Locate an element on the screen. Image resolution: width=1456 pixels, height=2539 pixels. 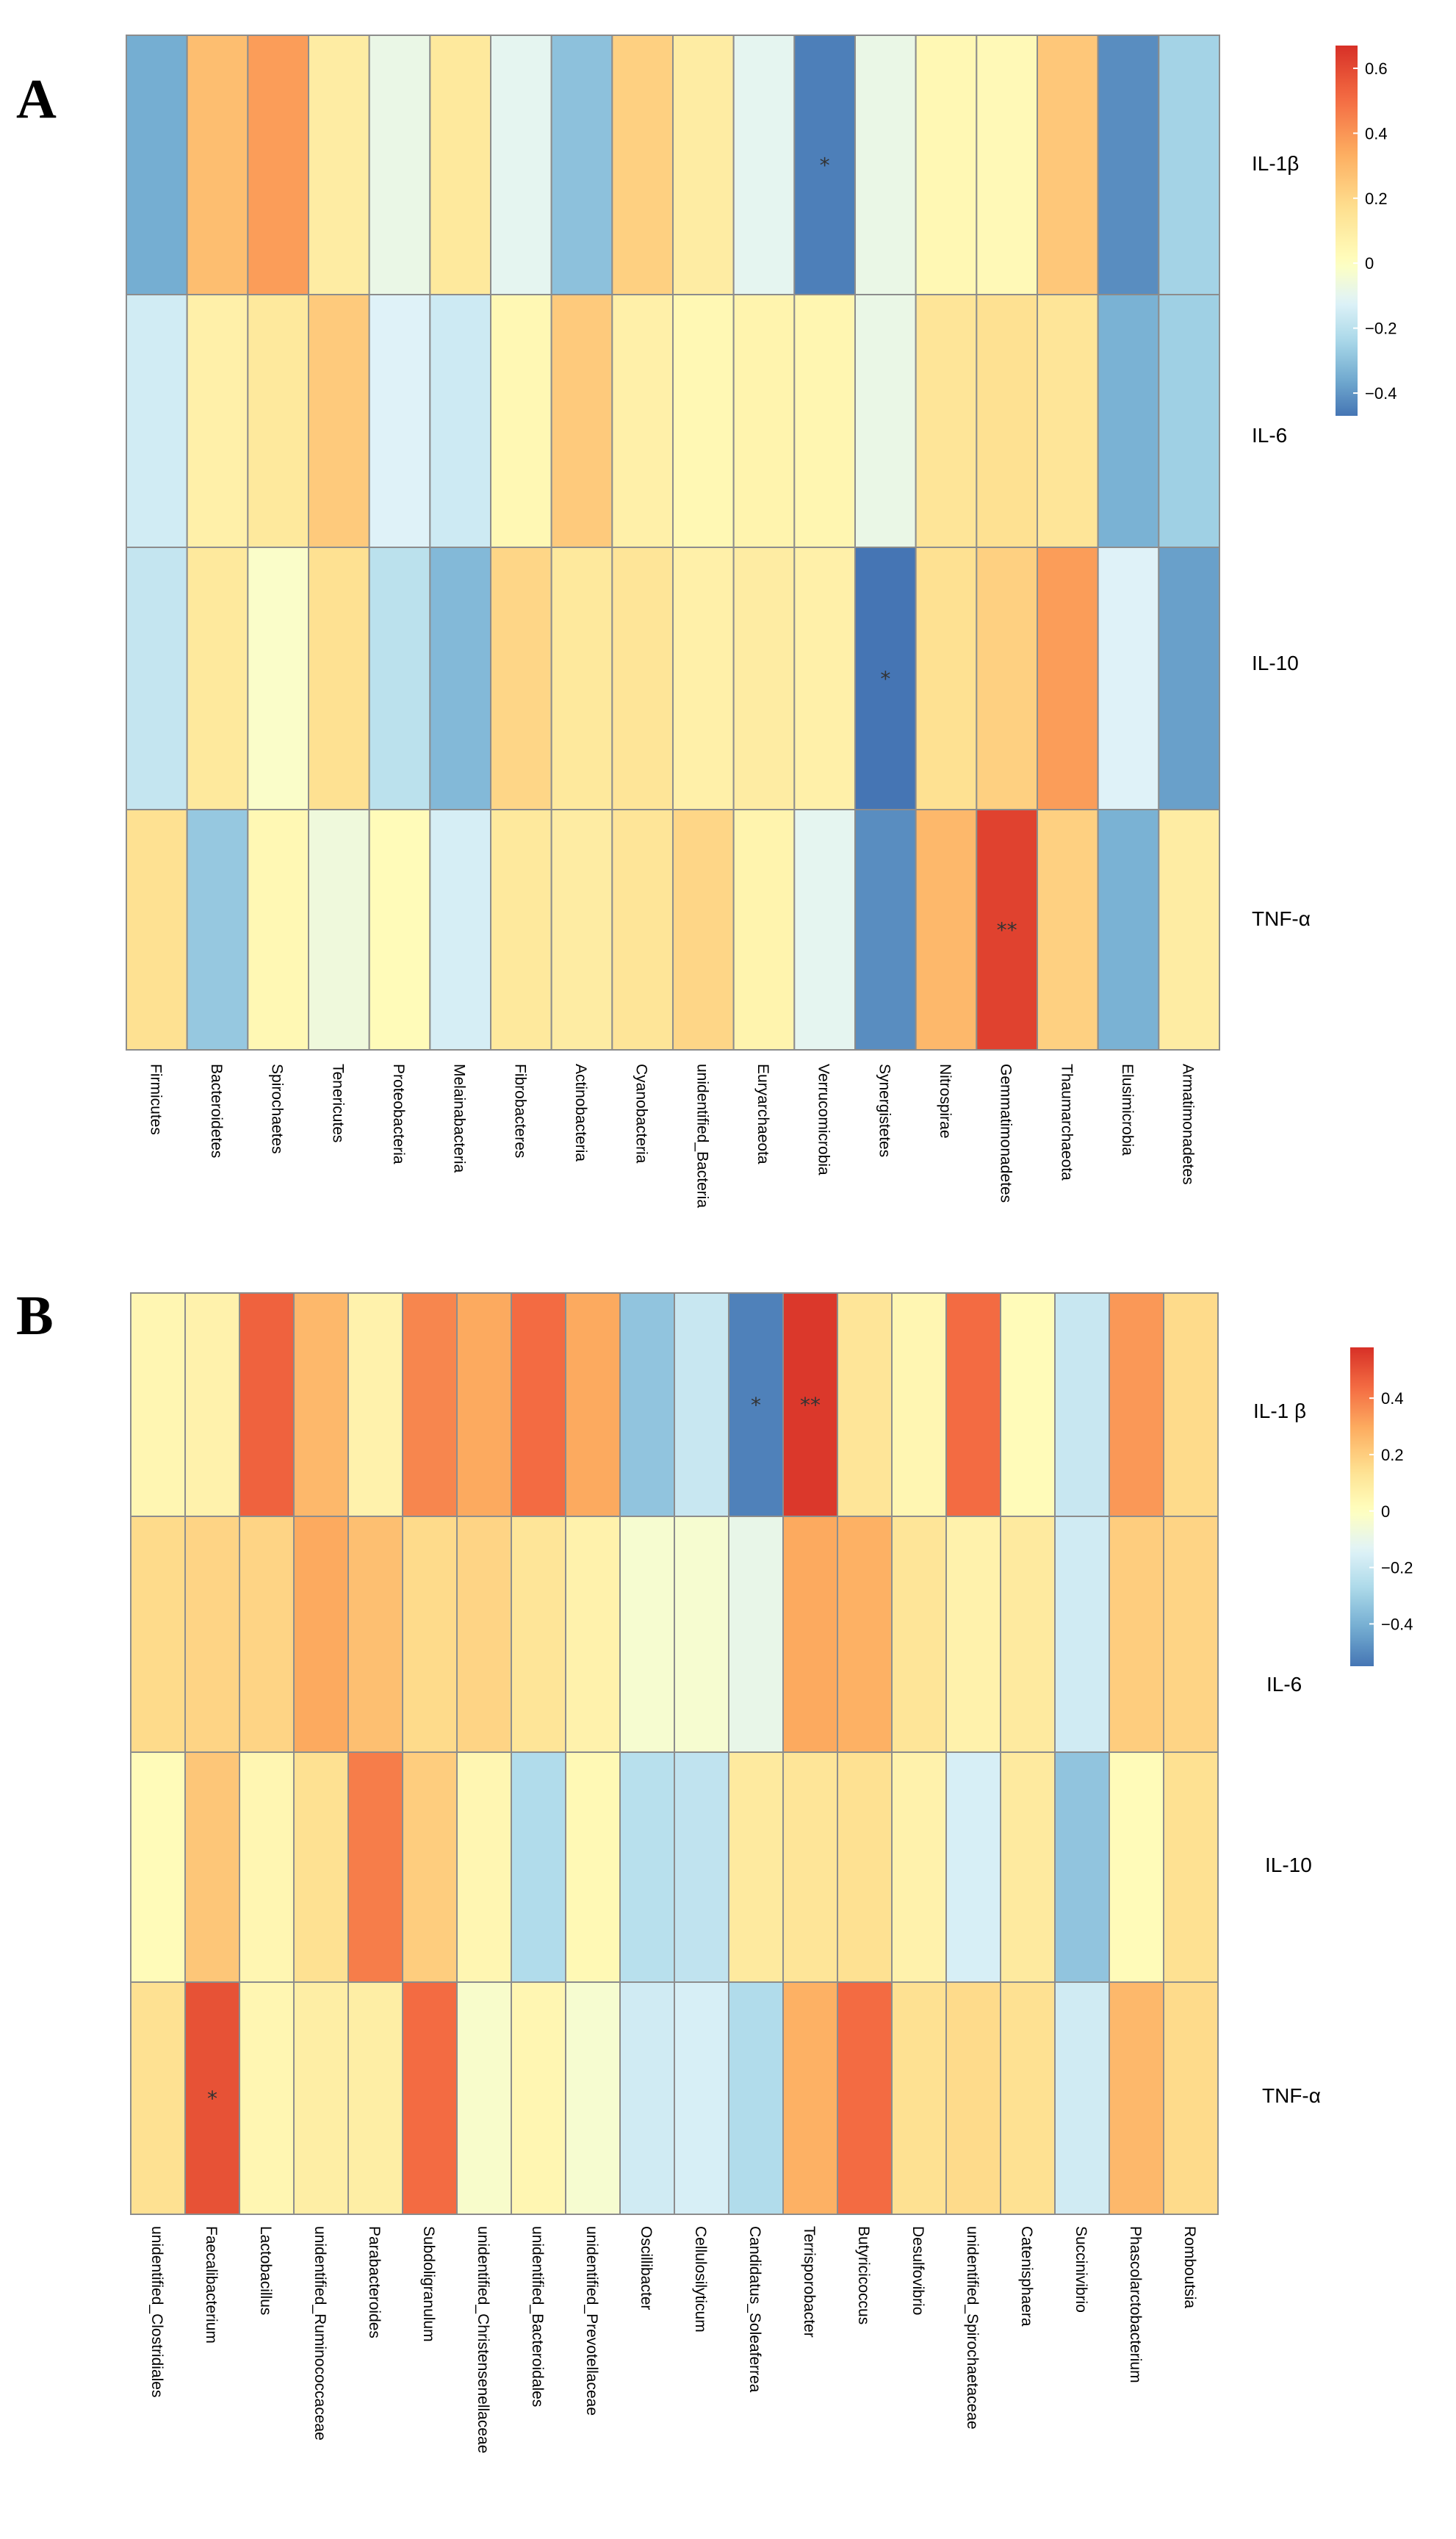
heatmap-cell-tnf-candidatus-soleaferrea is located at coordinates (756, 2098).